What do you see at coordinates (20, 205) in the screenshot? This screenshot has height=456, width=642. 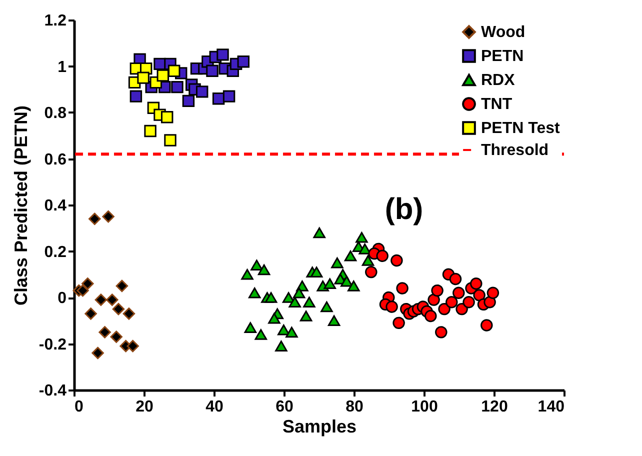 I see `y-axis-title: Class Predicted (PETN)` at bounding box center [20, 205].